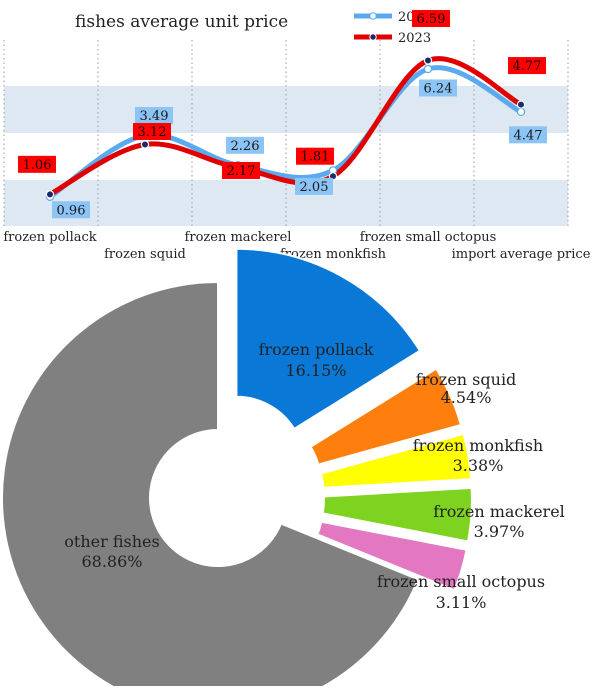  I want to click on data-label-2024-3: 2.05, so click(314, 187).